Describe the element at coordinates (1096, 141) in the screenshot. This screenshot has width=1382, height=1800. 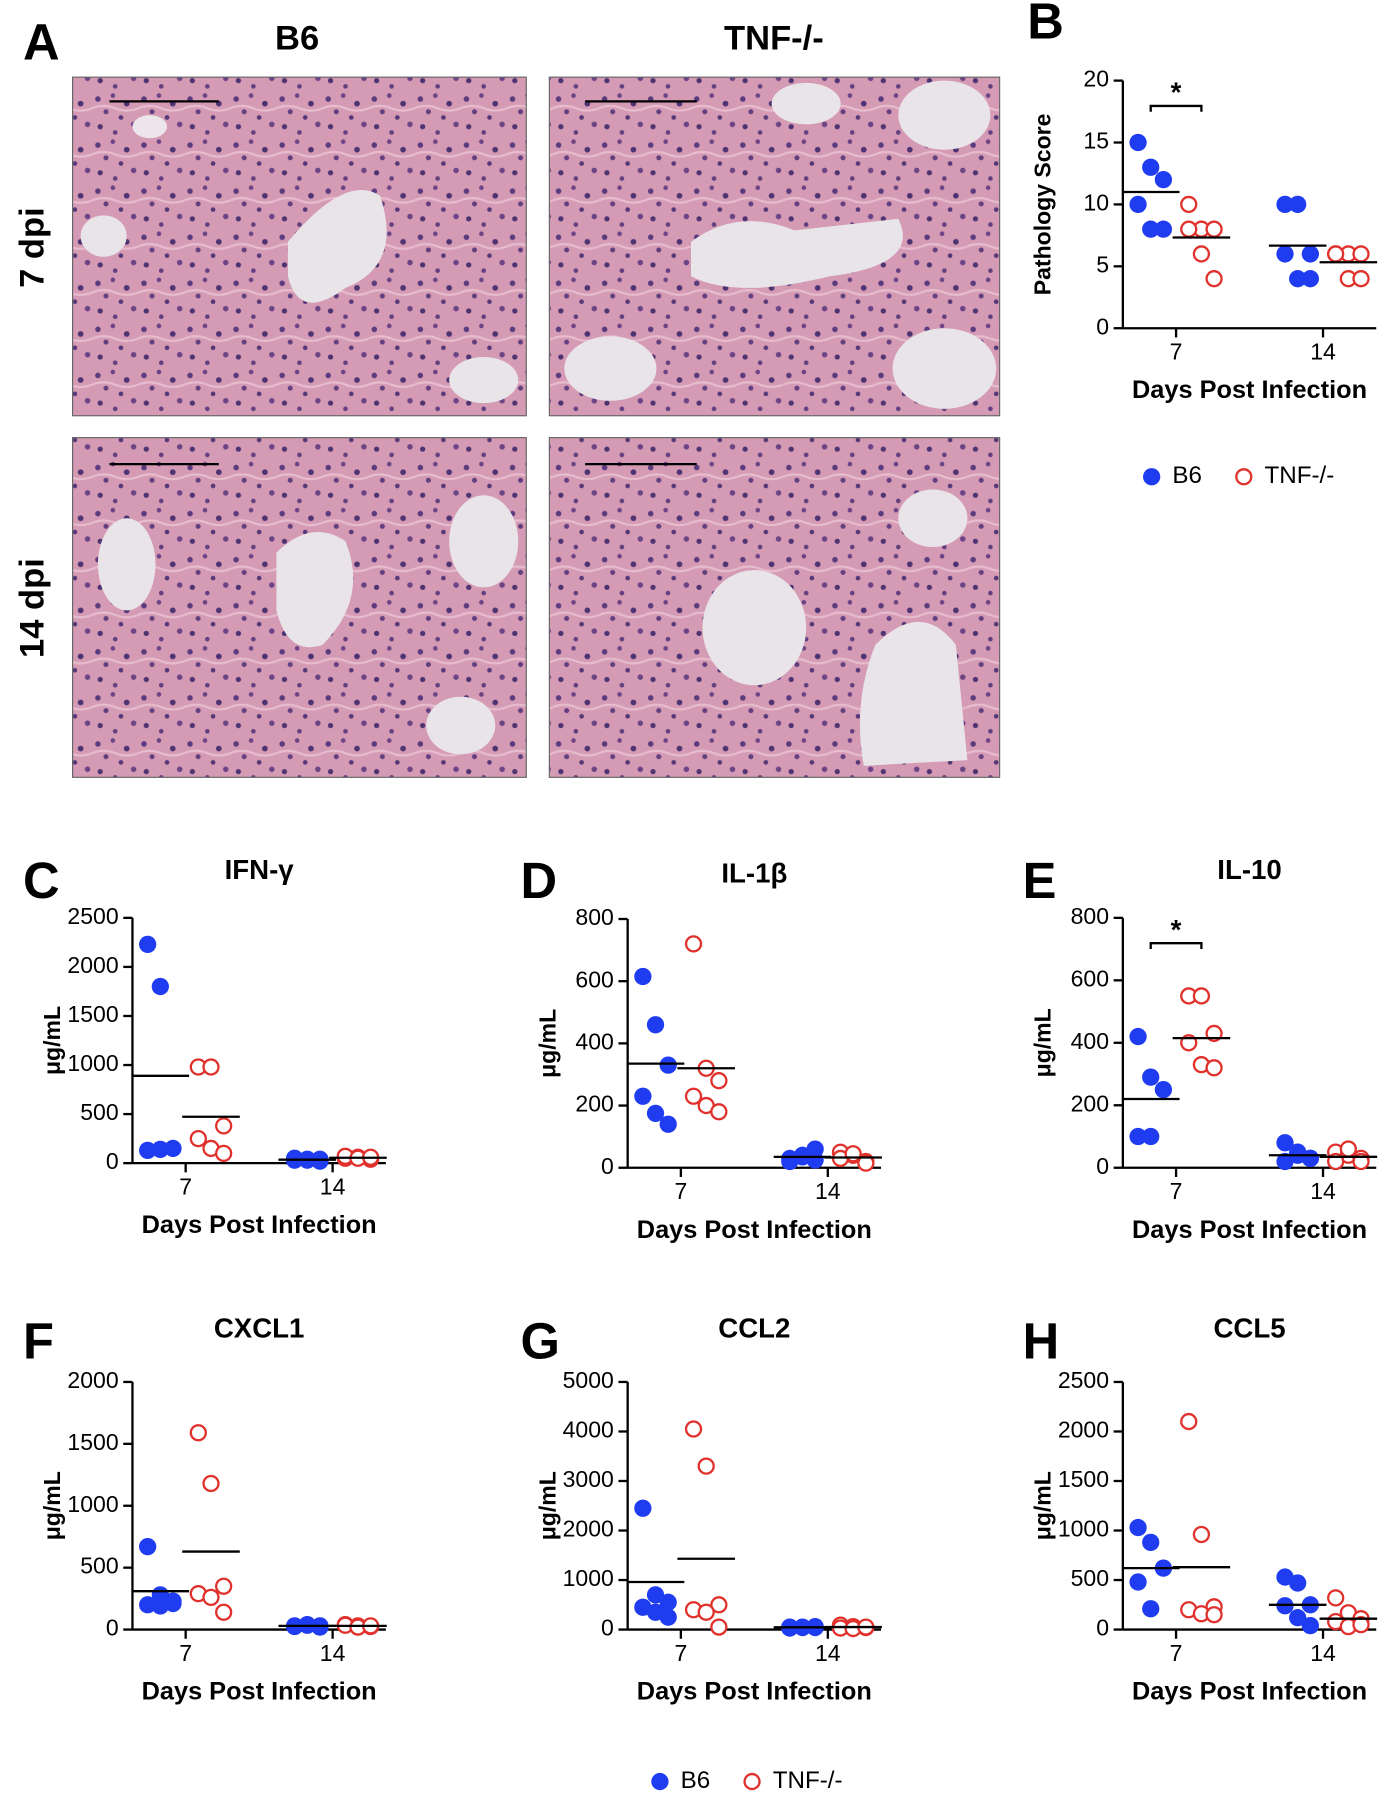
I see `y-tick-label: 15` at that location.